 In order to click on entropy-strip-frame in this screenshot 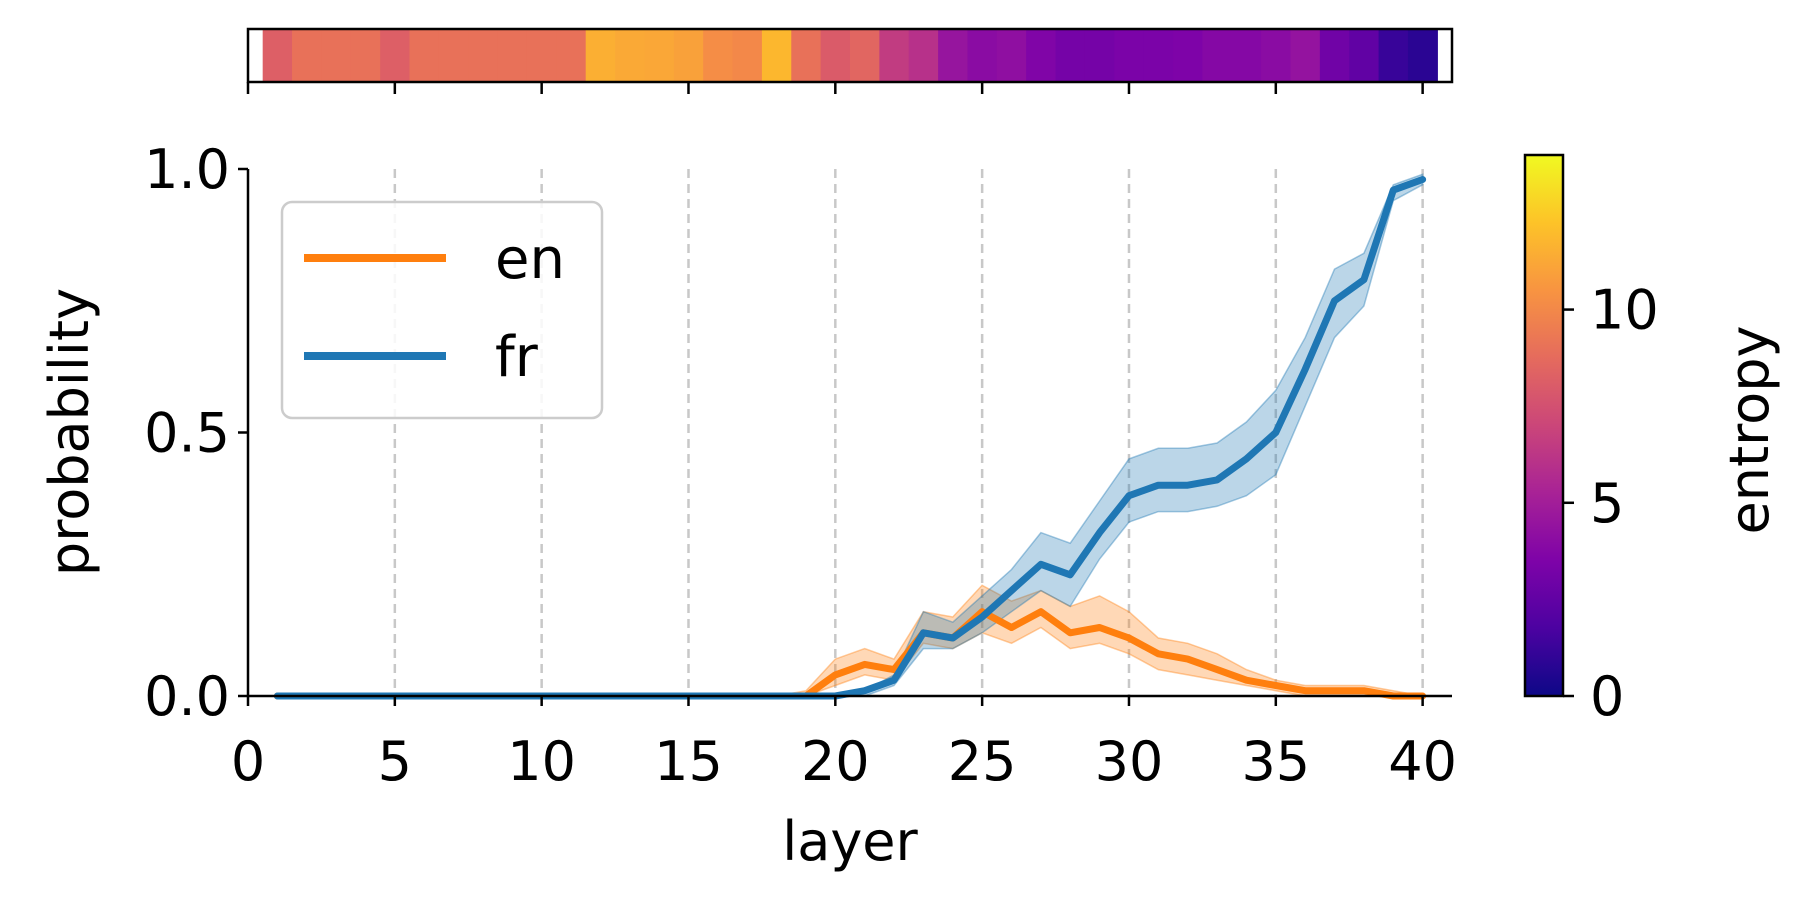, I will do `click(850, 55)`.